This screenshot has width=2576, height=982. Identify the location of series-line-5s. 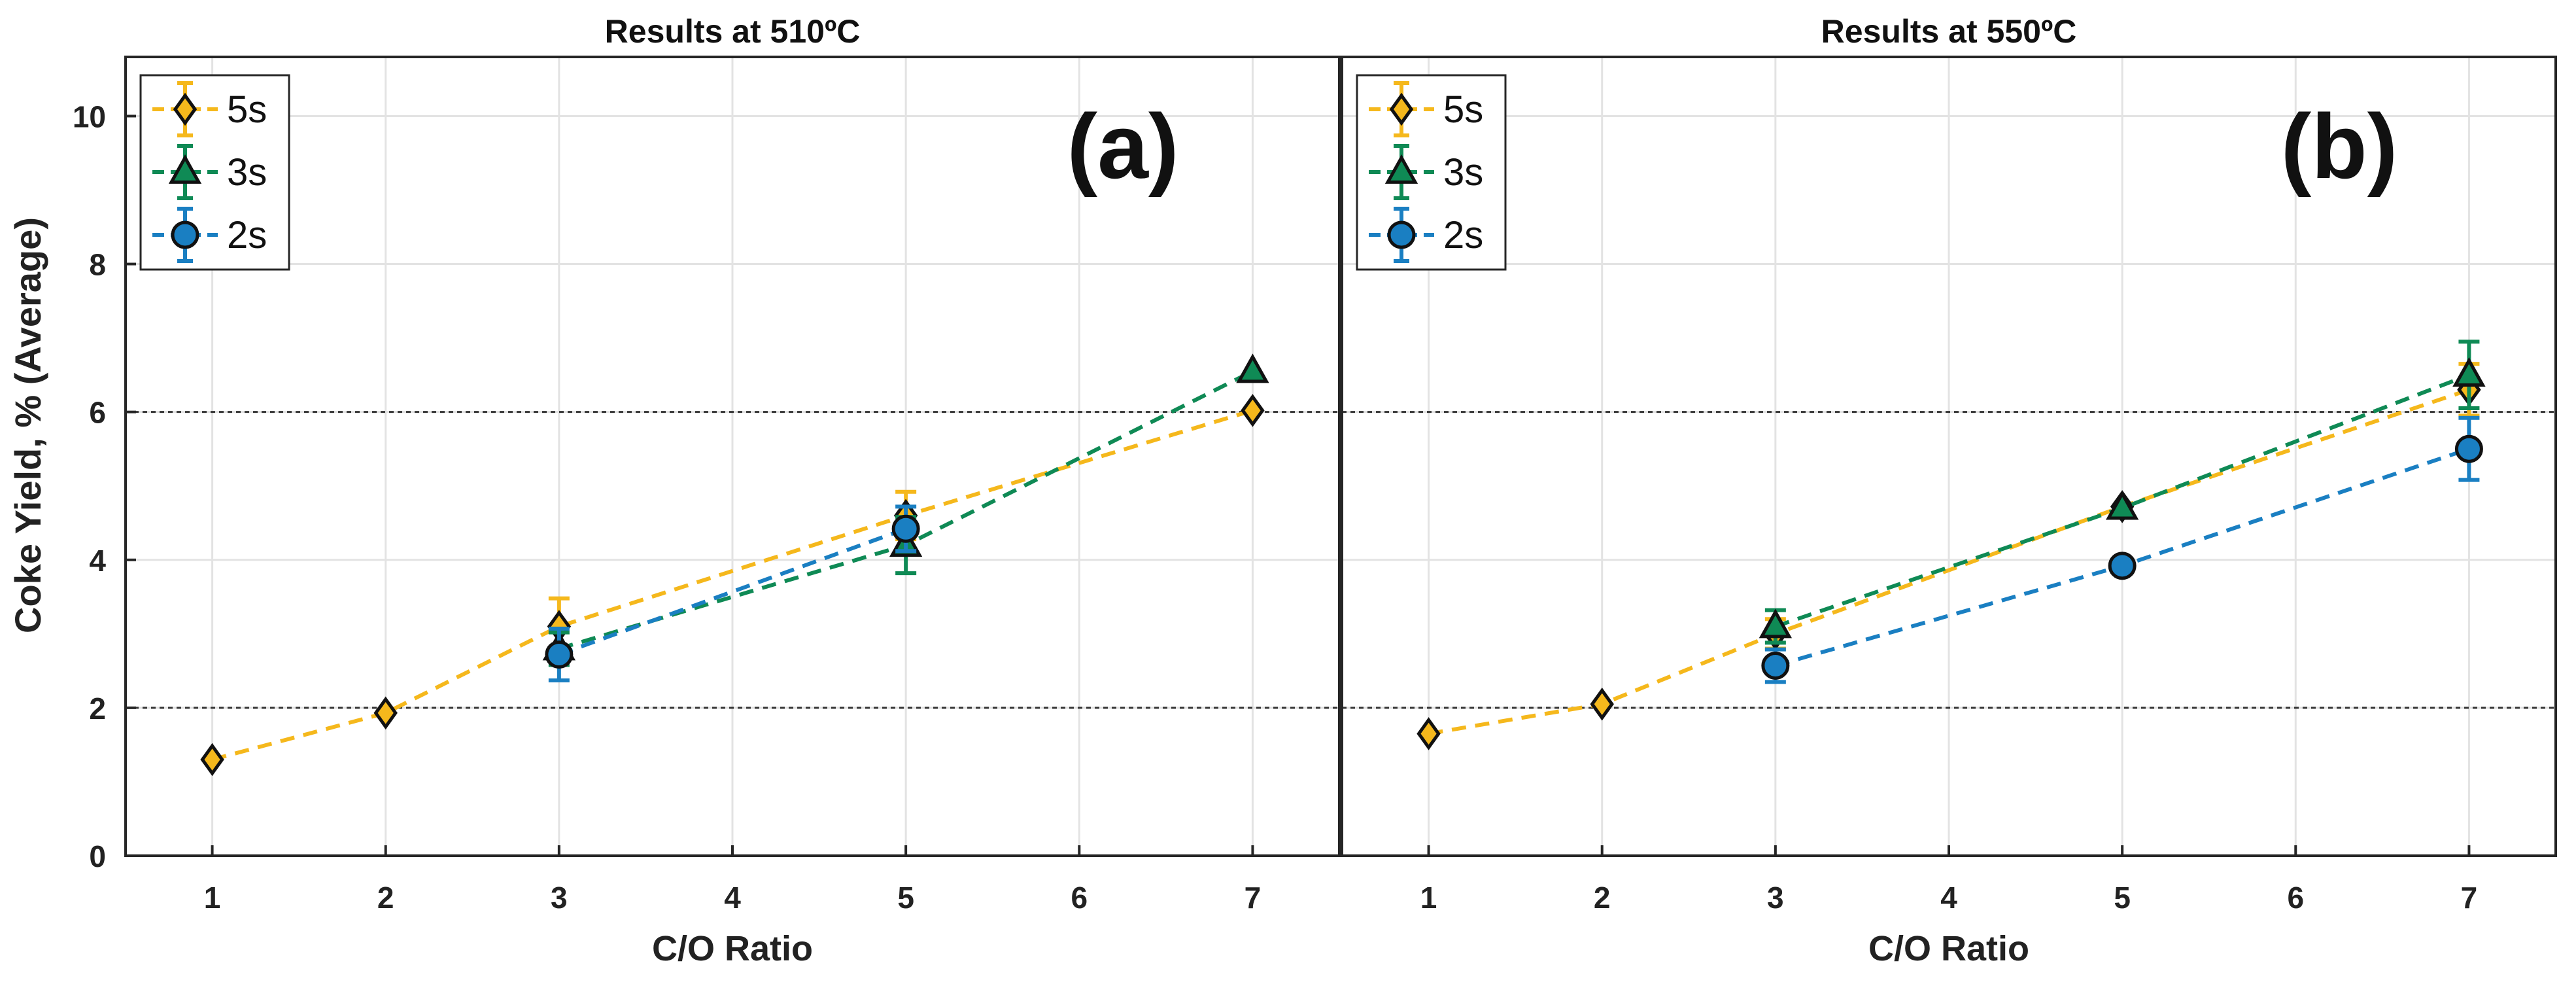
(733, 585).